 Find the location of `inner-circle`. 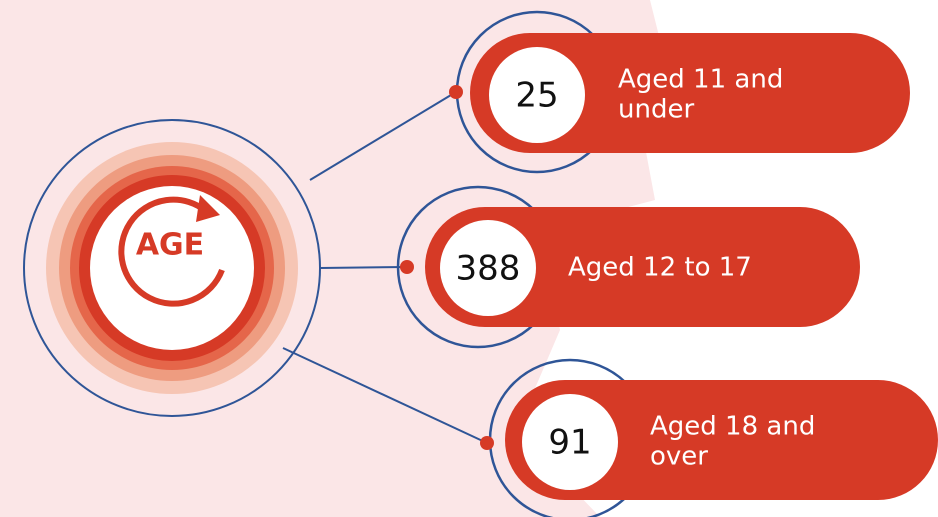

inner-circle is located at coordinates (172, 268).